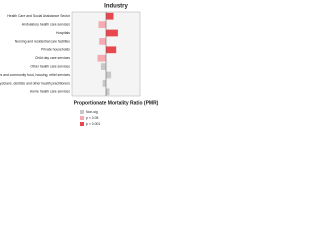  What do you see at coordinates (93, 124) in the screenshot?
I see `legend-label: p < 0.001` at bounding box center [93, 124].